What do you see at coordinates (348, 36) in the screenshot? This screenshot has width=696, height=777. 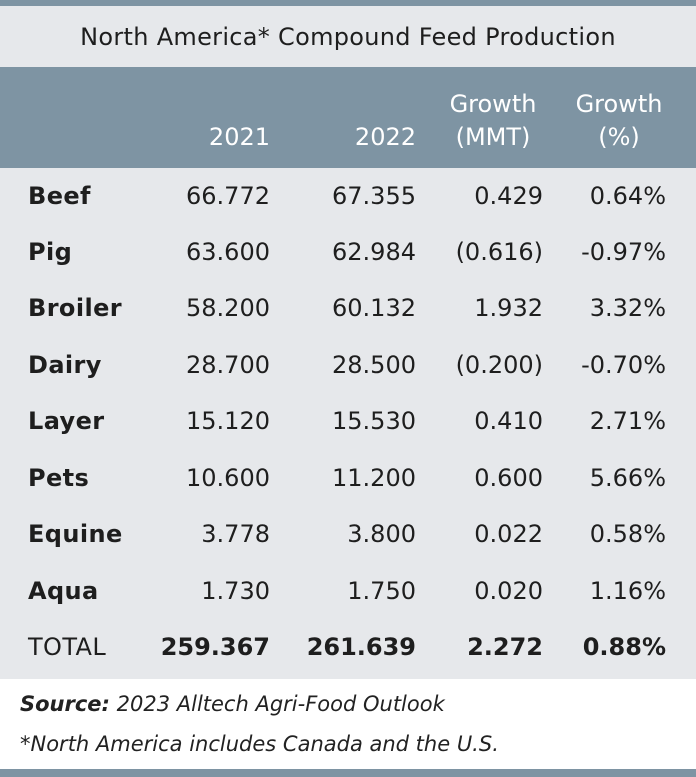 I see `table-title: North America* Compound Feed Production` at bounding box center [348, 36].